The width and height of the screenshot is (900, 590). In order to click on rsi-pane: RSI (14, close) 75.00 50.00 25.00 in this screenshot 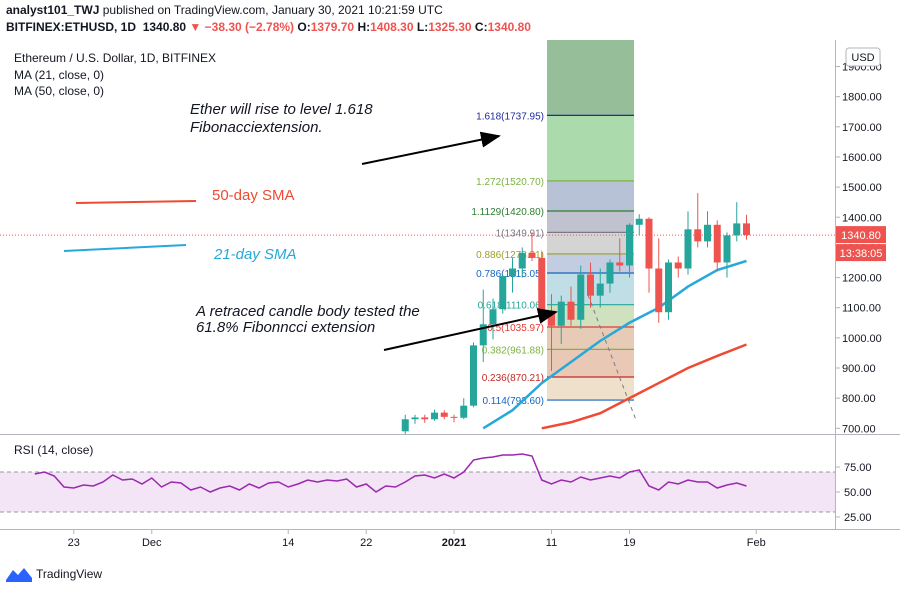, I will do `click(436, 483)`.